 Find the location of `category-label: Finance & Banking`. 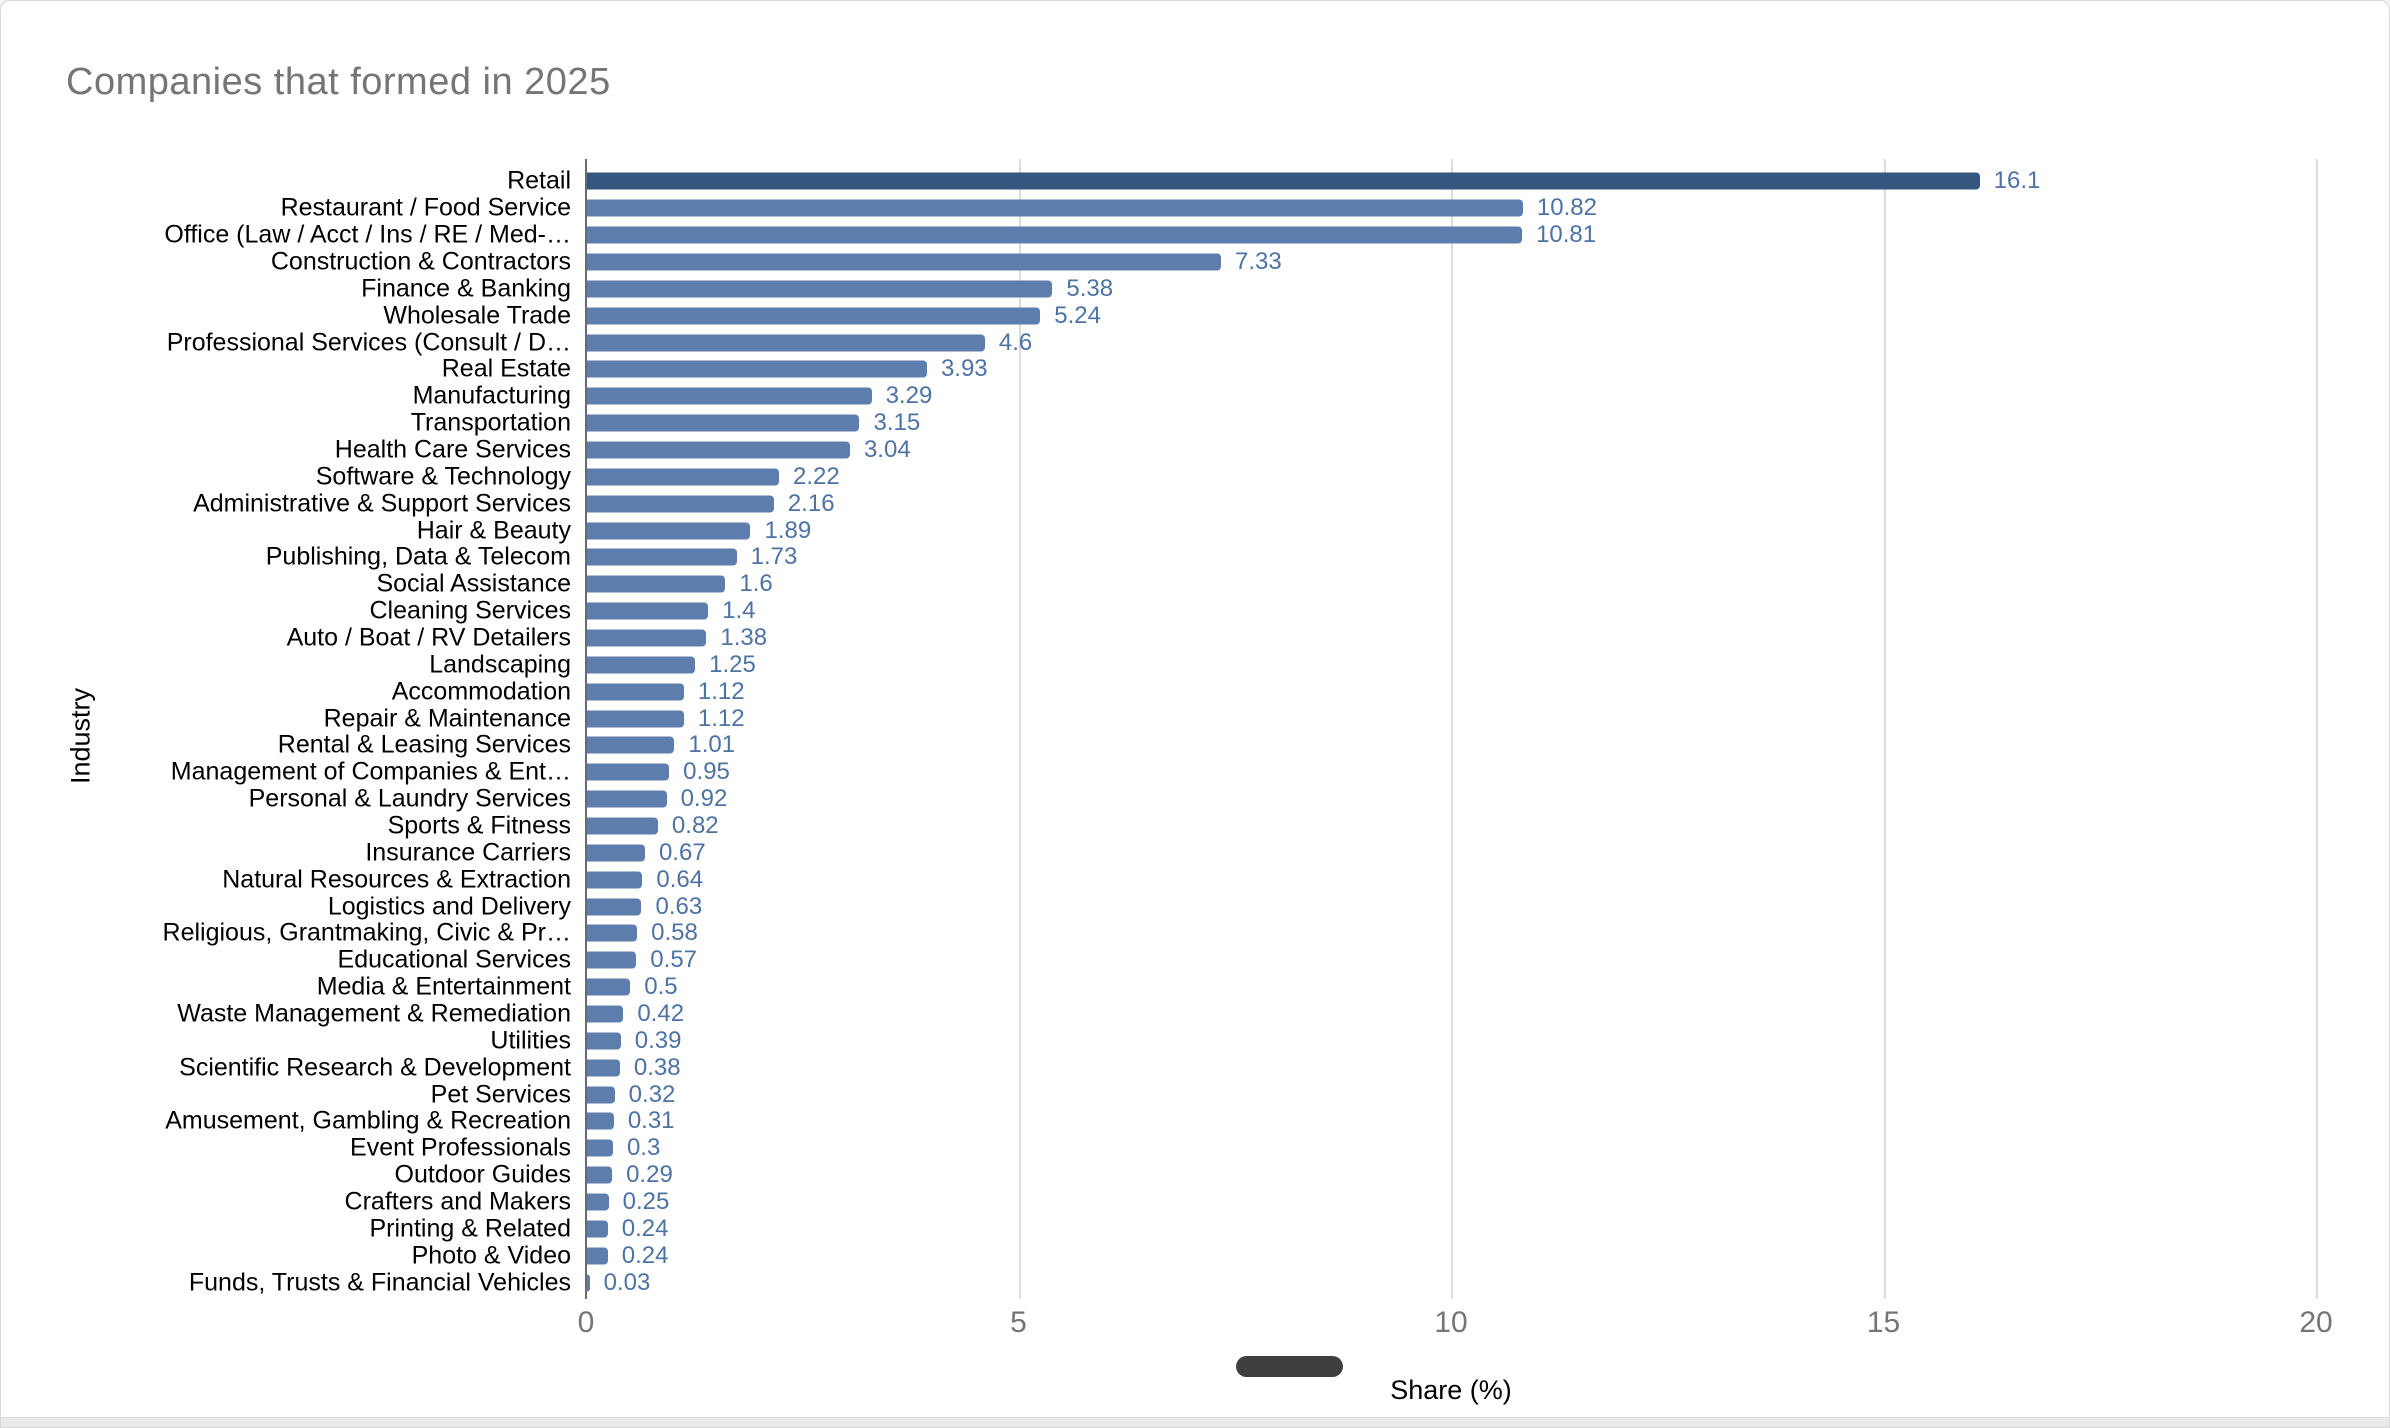

category-label: Finance & Banking is located at coordinates (466, 288).